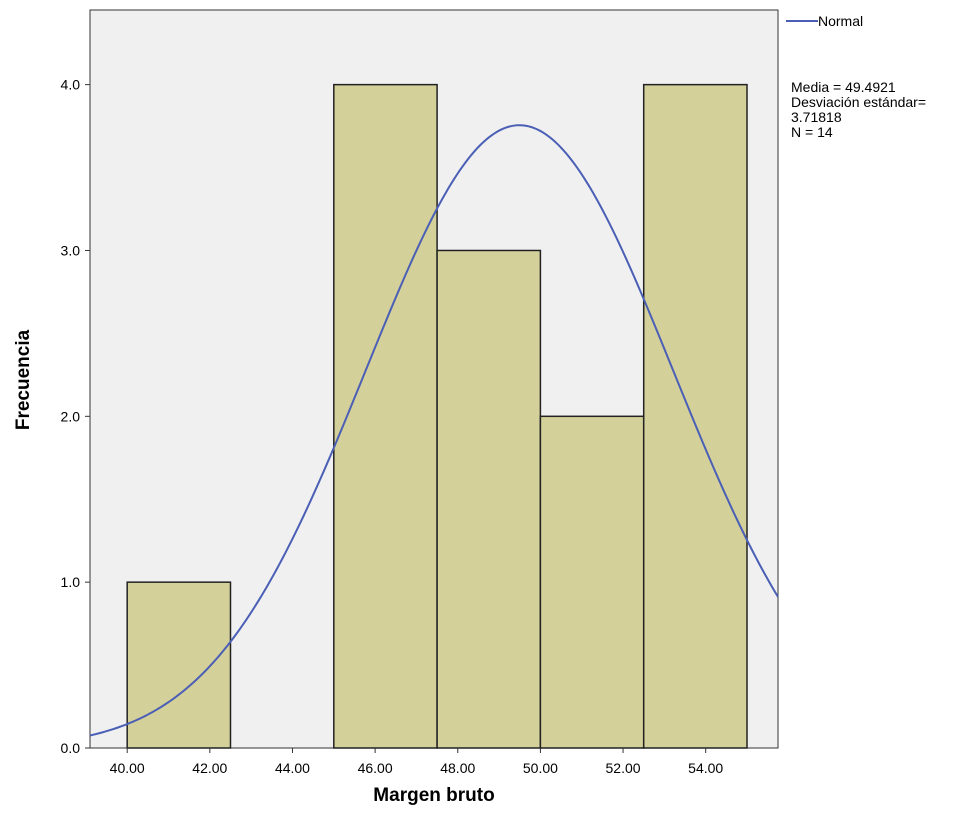 The height and width of the screenshot is (825, 974). I want to click on y-tick-label-3: 3.0, so click(71, 250).